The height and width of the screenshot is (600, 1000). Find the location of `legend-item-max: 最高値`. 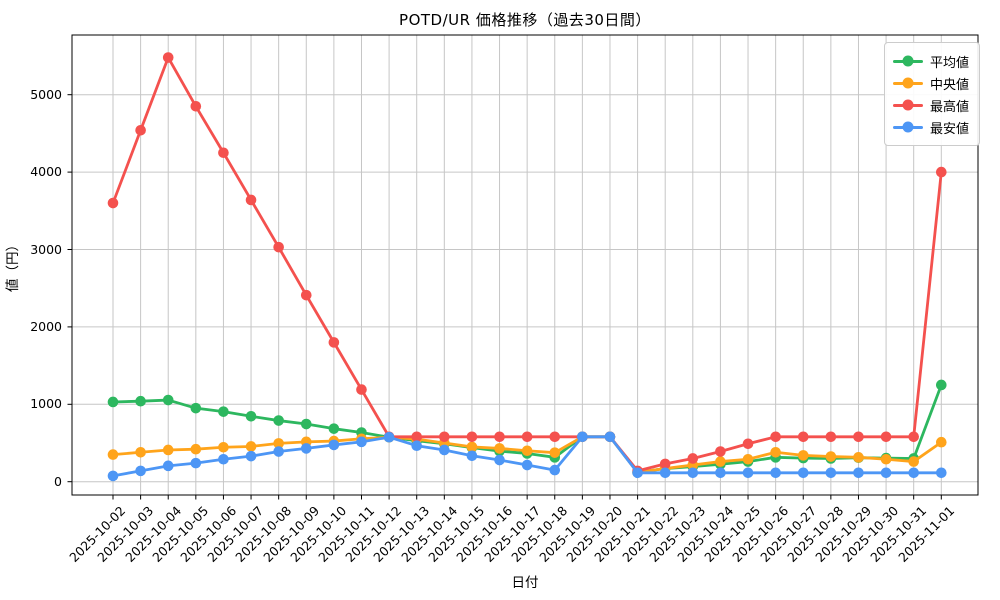

legend-item-max: 最高値 is located at coordinates (931, 105).